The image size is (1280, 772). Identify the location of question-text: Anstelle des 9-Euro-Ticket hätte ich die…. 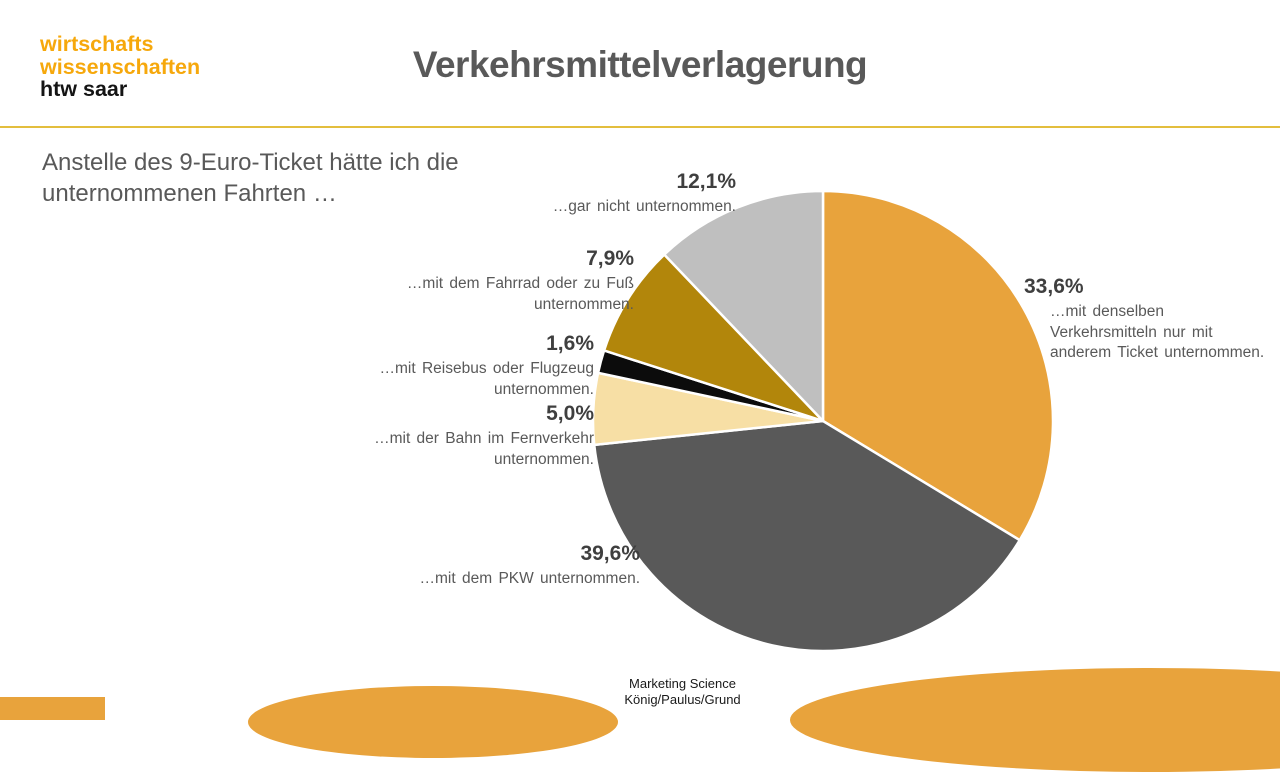
(250, 178).